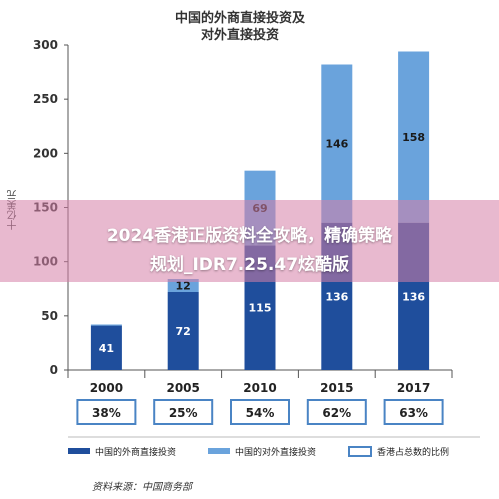 The image size is (499, 499). I want to click on legend-label-odi: 中国的对外直接投资, so click(276, 452).